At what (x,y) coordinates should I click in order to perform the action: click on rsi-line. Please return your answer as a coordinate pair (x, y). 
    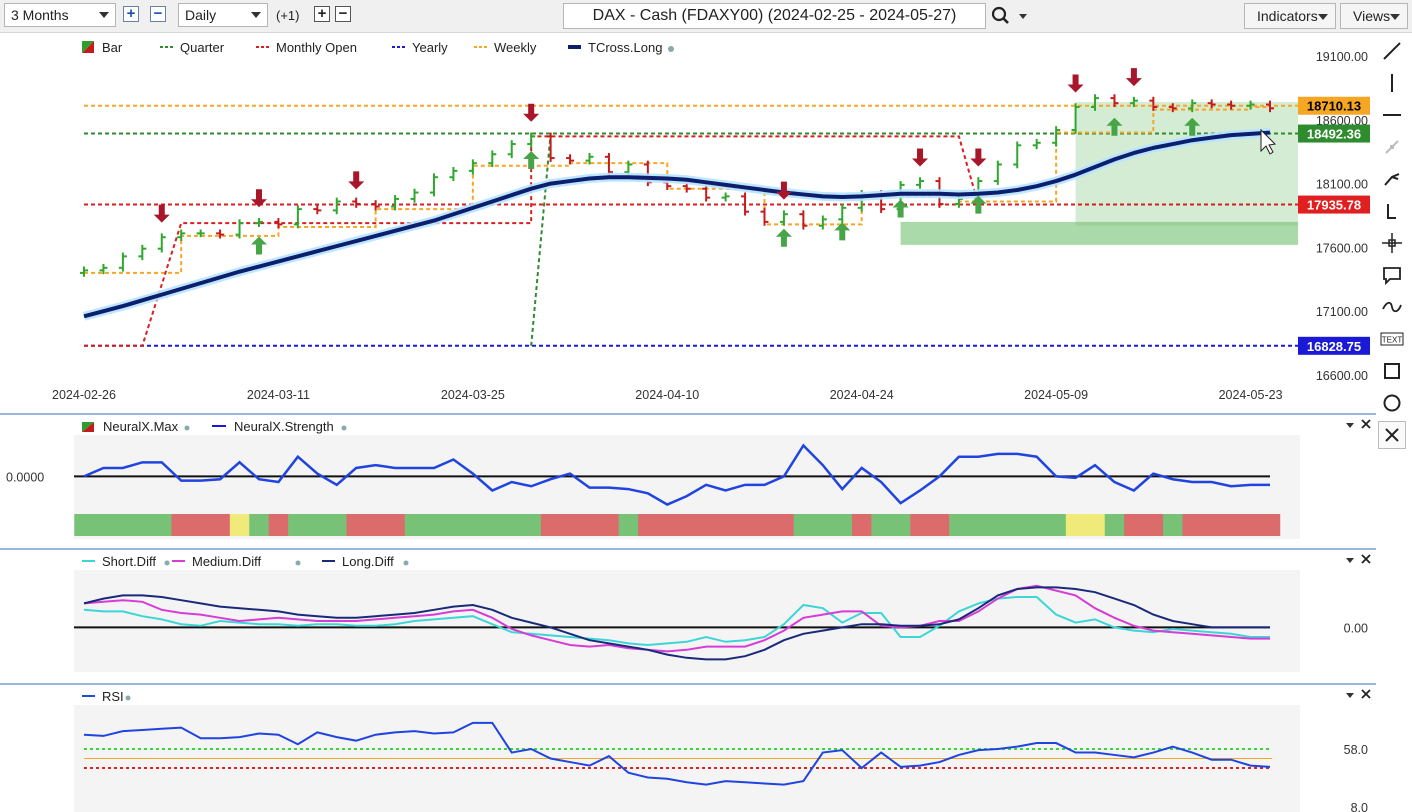
    Looking at the image, I should click on (677, 753).